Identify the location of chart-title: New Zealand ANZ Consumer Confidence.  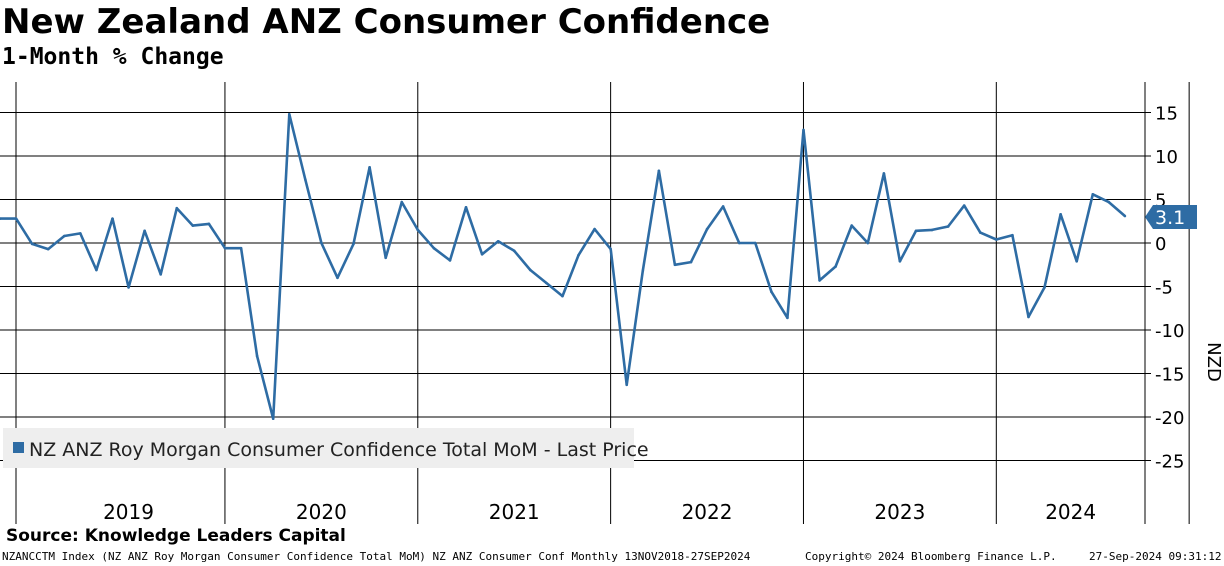
(386, 22).